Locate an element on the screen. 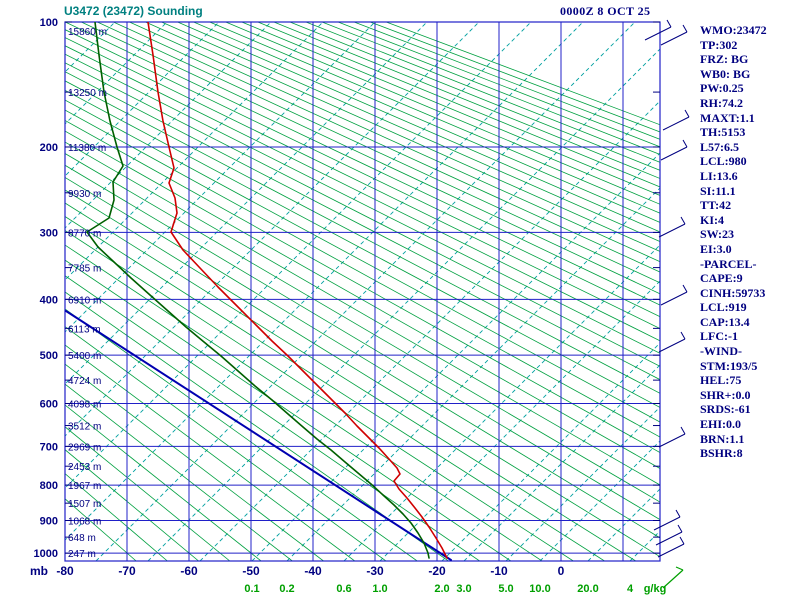 The height and width of the screenshot is (600, 800). stat-line: PW:0.25 is located at coordinates (722, 88).